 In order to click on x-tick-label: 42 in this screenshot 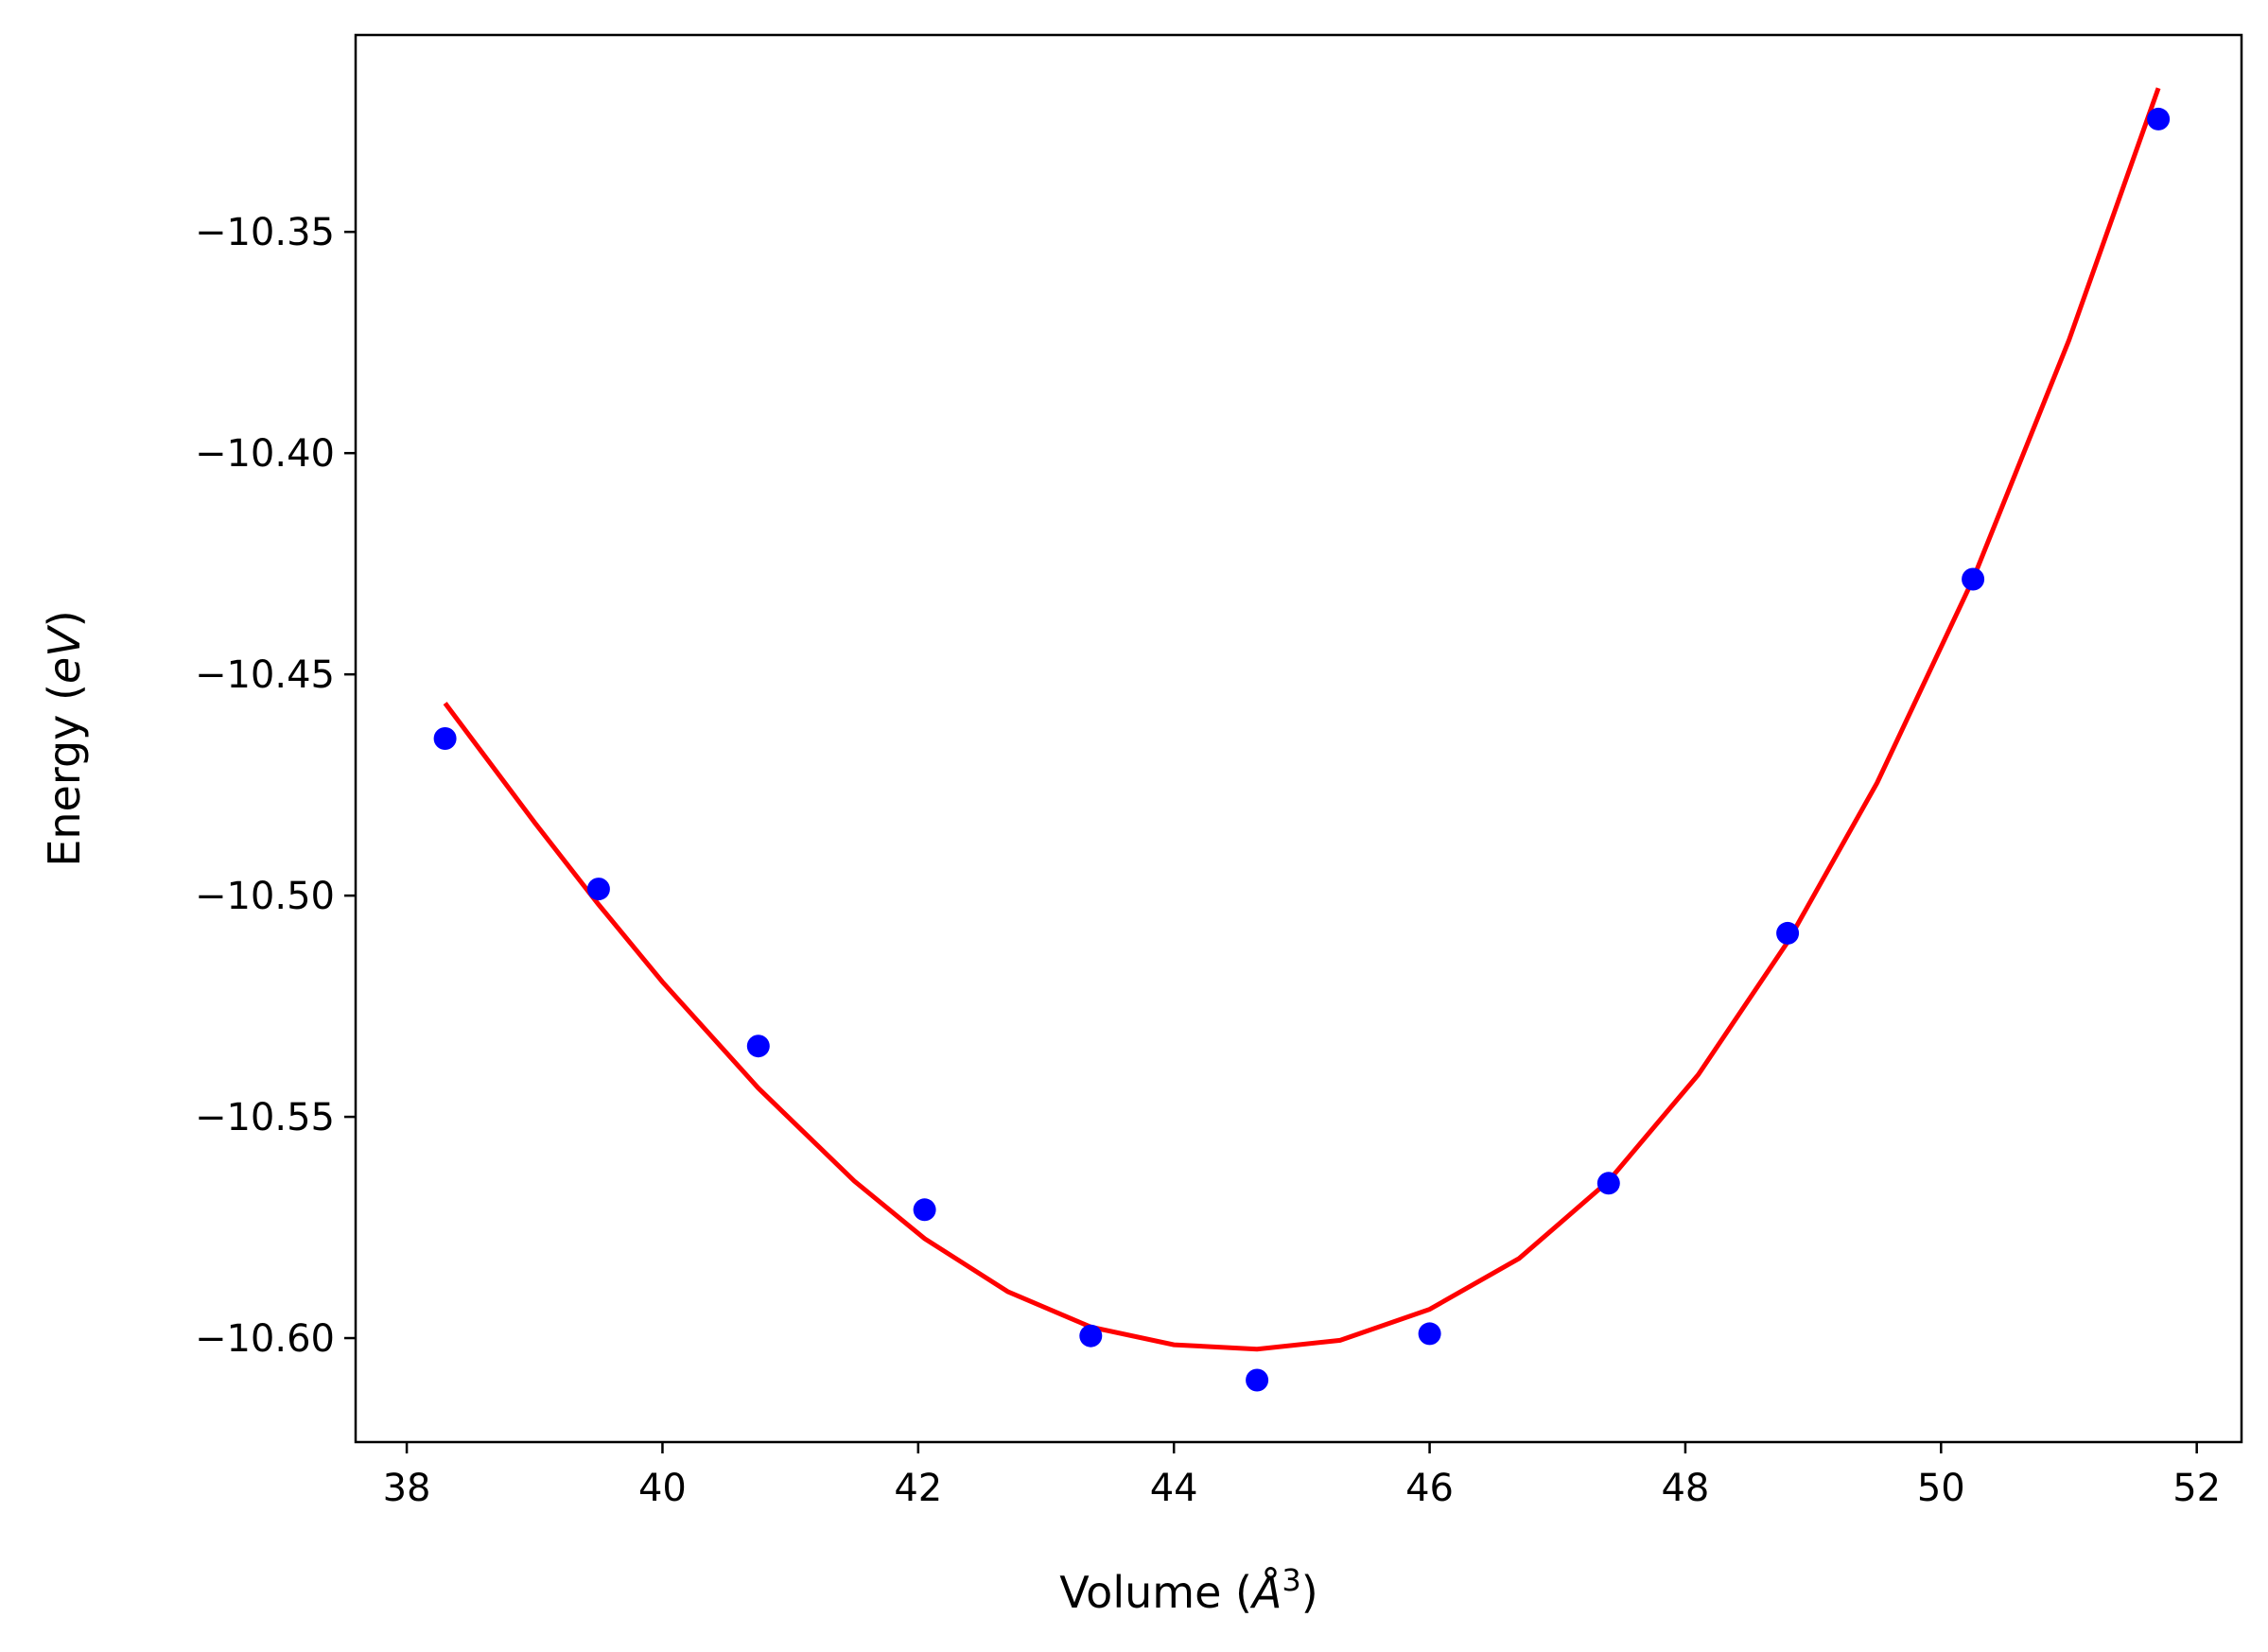, I will do `click(918, 1489)`.